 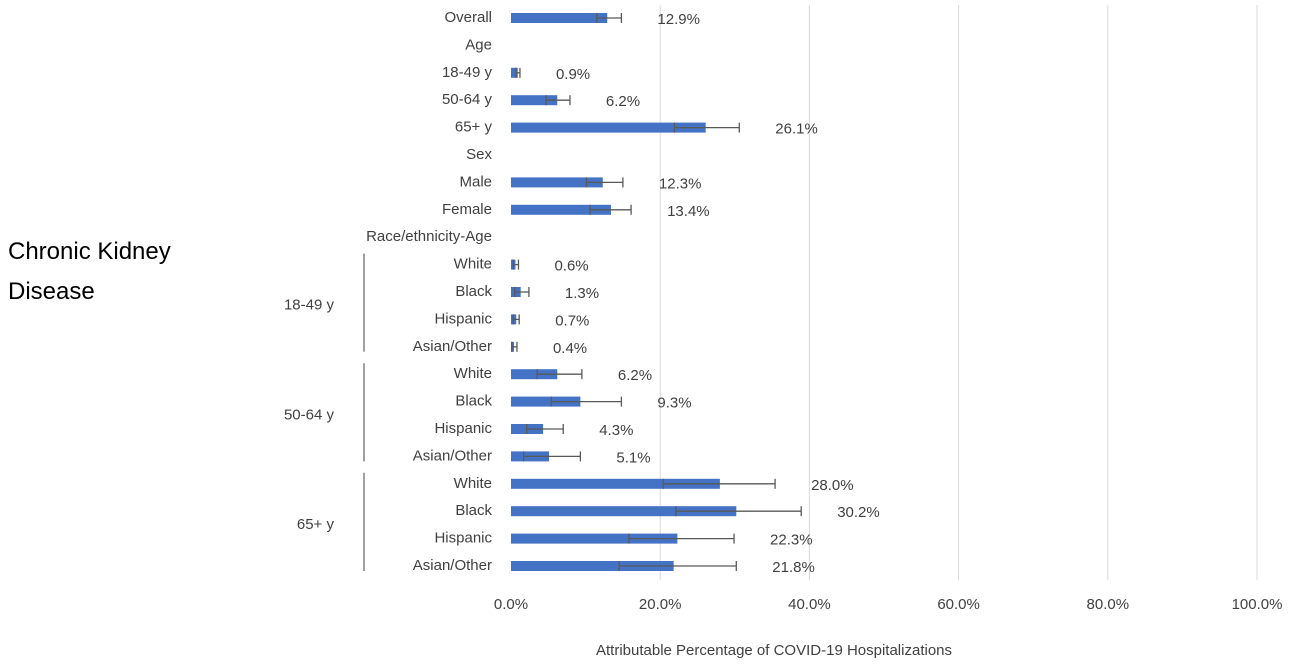 I want to click on data-label: 0.6%, so click(x=571, y=266).